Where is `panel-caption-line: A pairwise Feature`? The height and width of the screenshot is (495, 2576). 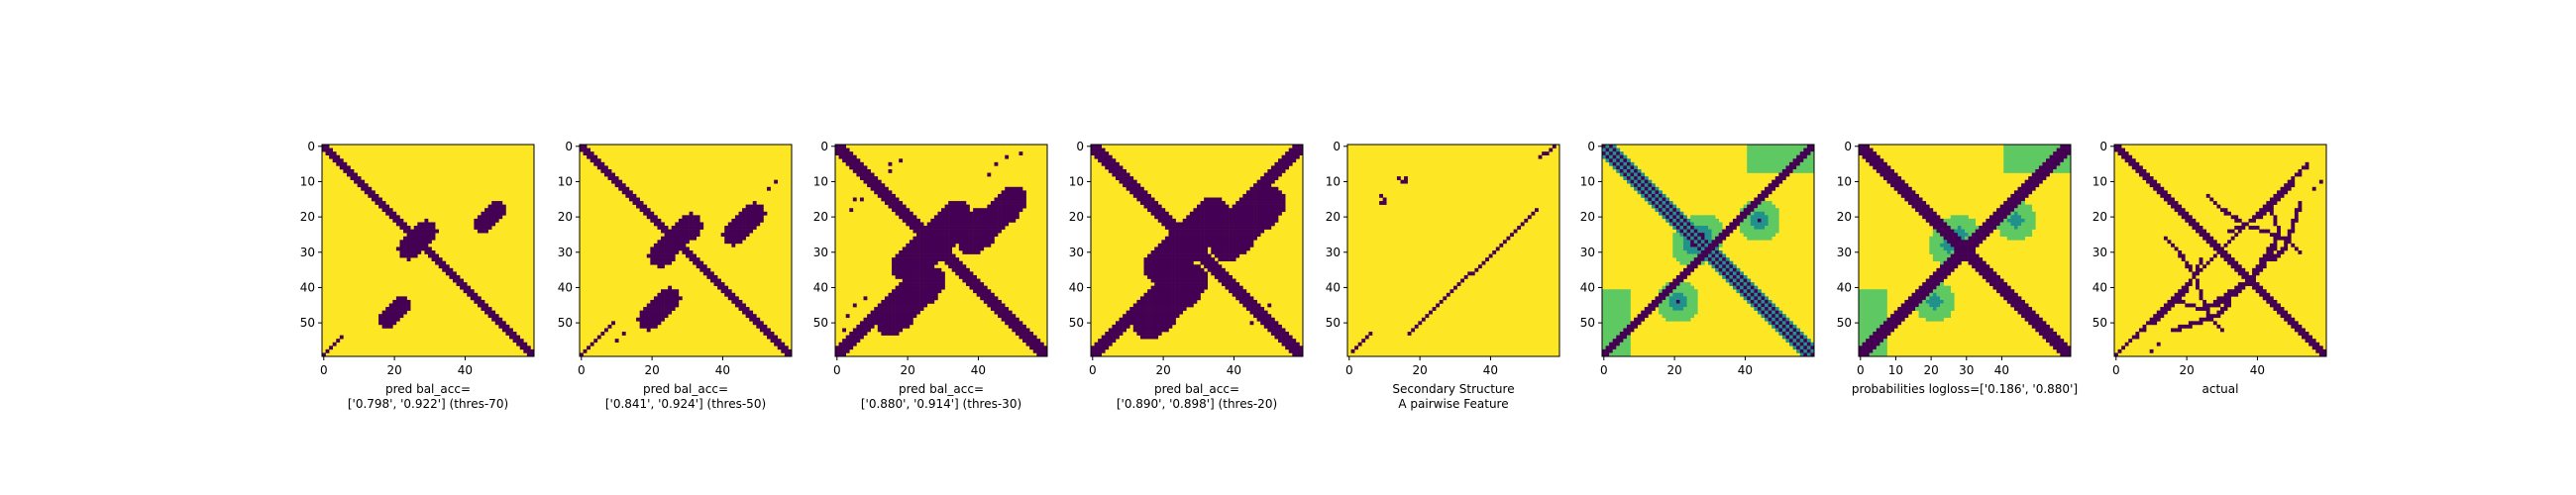 panel-caption-line: A pairwise Feature is located at coordinates (1453, 404).